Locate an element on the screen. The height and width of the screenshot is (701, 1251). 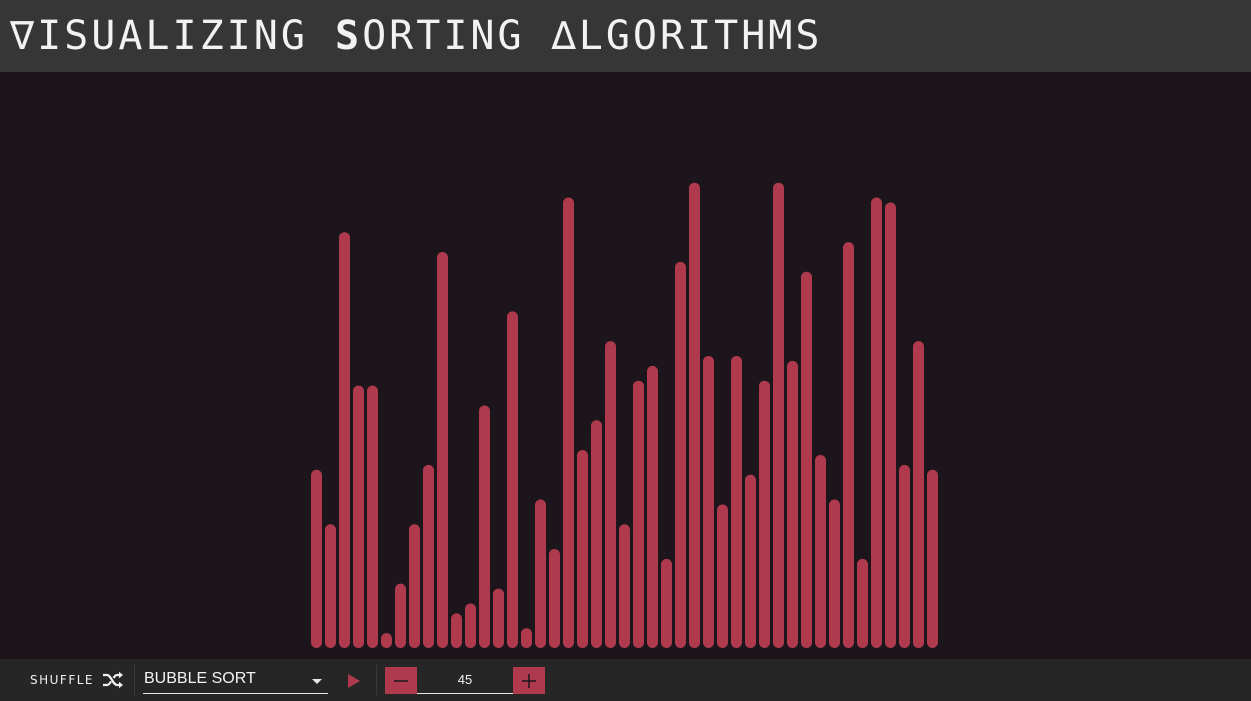
page-title: ∇ISUALIZING SORTING ∆LGORITHMS is located at coordinates (416, 36).